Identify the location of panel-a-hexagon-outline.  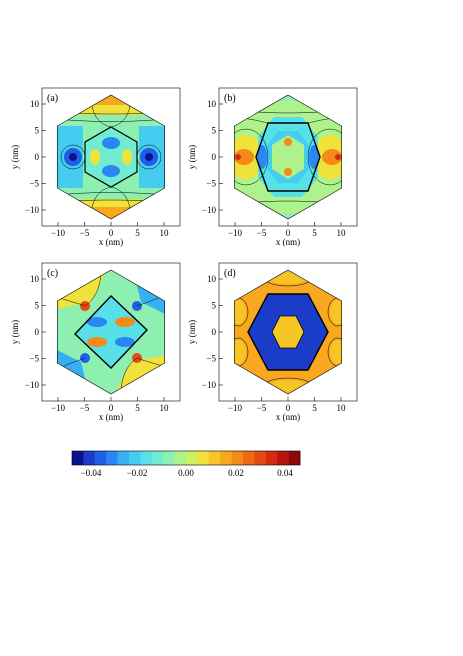
(111, 157).